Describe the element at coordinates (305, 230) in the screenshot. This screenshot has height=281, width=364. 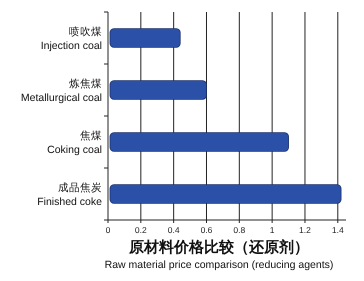
I see `x-tick-label: 1.2` at that location.